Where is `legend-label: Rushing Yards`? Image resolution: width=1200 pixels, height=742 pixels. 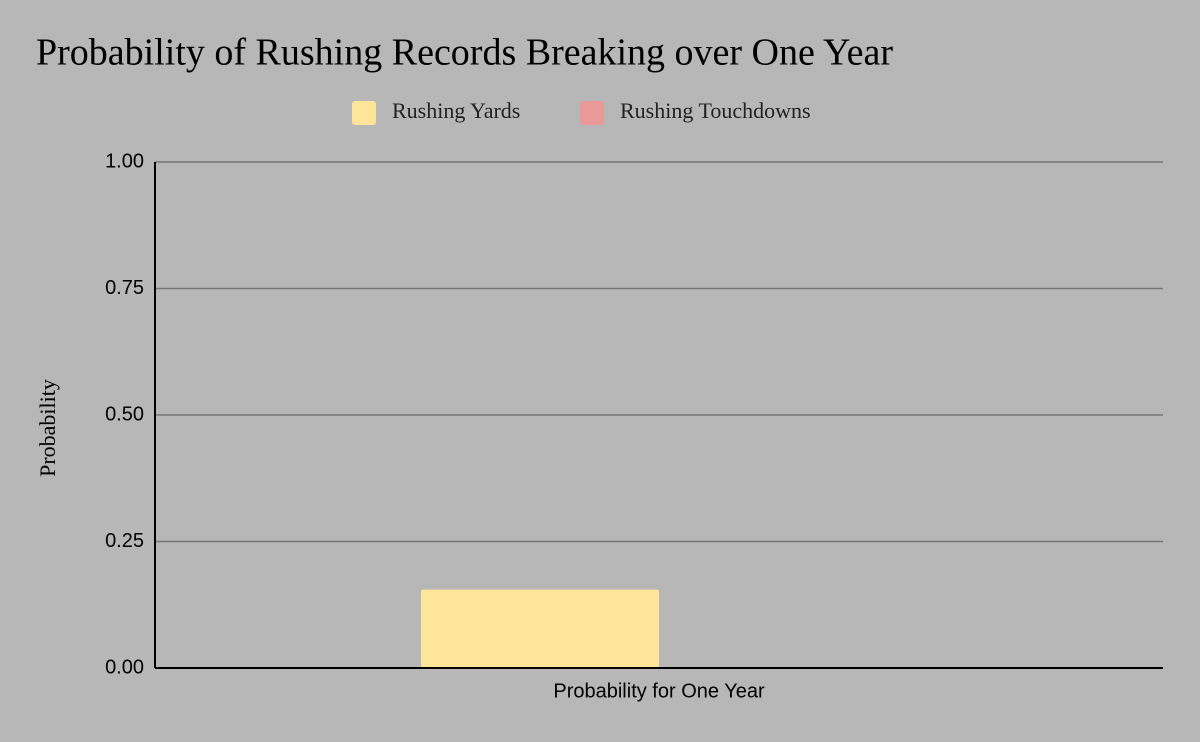 legend-label: Rushing Yards is located at coordinates (456, 110).